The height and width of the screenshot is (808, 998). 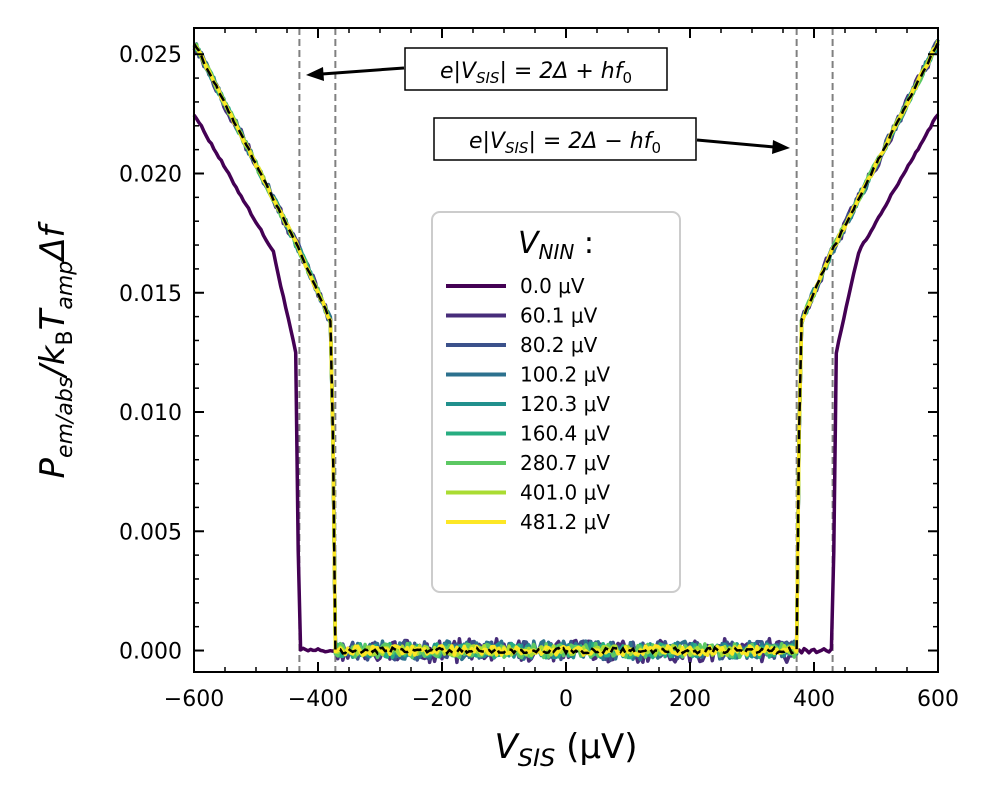 What do you see at coordinates (318, 699) in the screenshot?
I see `x-tick-label-1: −400` at bounding box center [318, 699].